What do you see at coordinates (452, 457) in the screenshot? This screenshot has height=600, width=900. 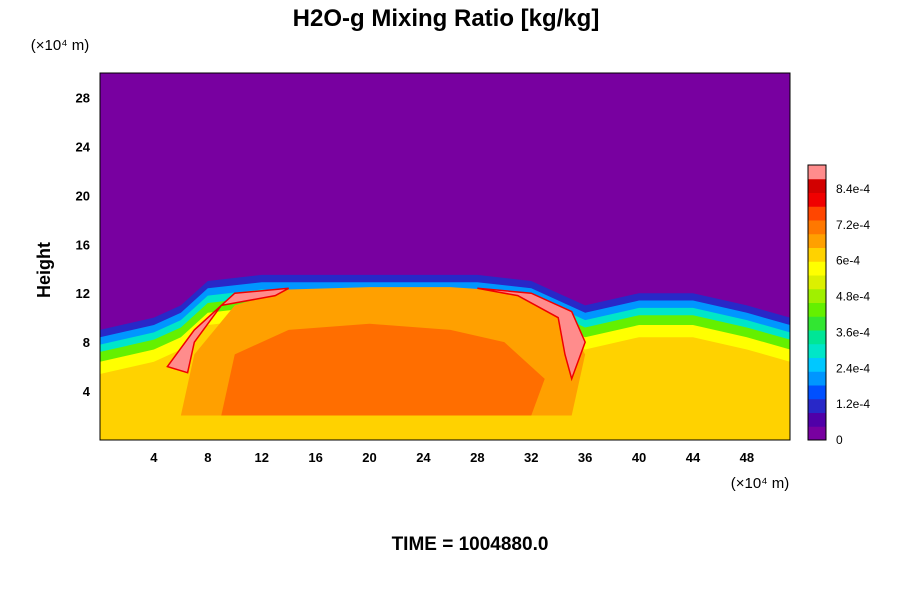 I see `x-axis-ticks: 4 8 12 16 20 24 28 32 36 40 44 48` at bounding box center [452, 457].